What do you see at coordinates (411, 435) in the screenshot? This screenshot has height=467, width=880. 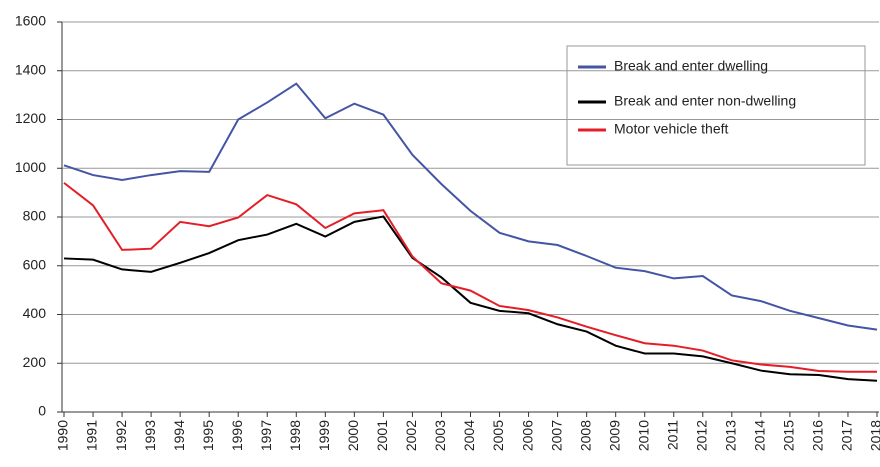 I see `x-tick-label: 2002` at bounding box center [411, 435].